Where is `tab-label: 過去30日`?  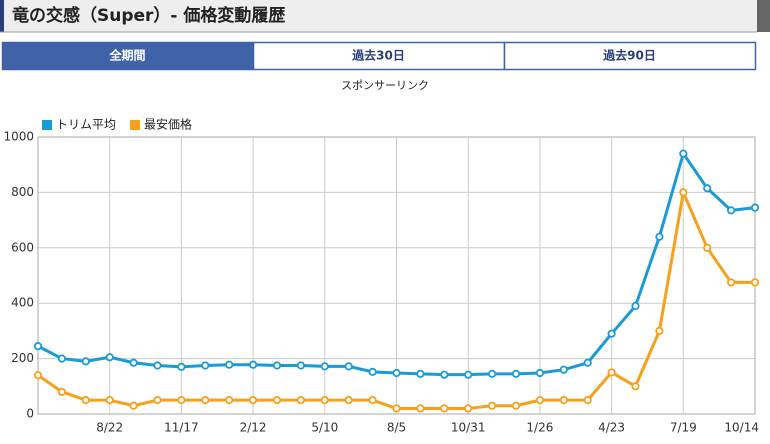
tab-label: 過去30日 is located at coordinates (378, 55).